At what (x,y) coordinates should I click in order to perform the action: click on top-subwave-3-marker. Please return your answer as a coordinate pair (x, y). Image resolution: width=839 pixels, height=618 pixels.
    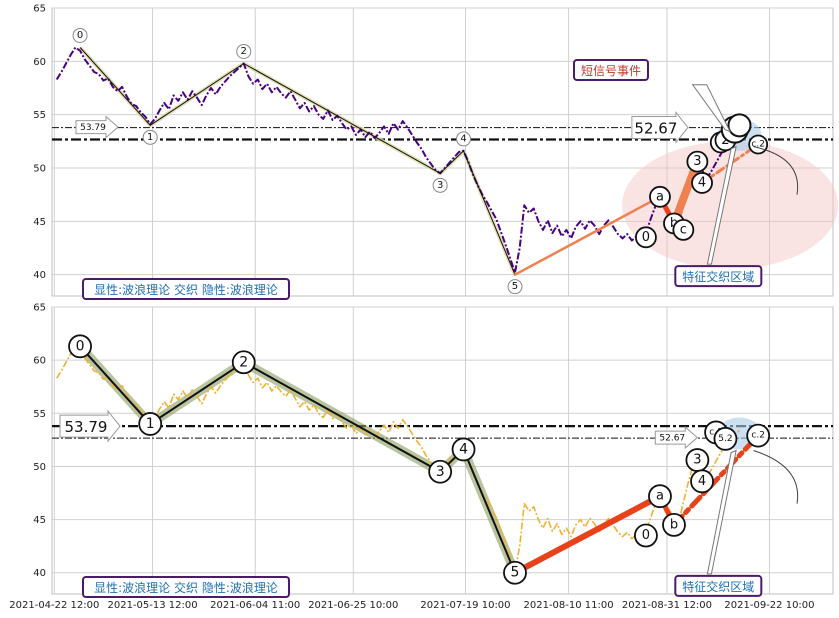
    Looking at the image, I should click on (697, 161).